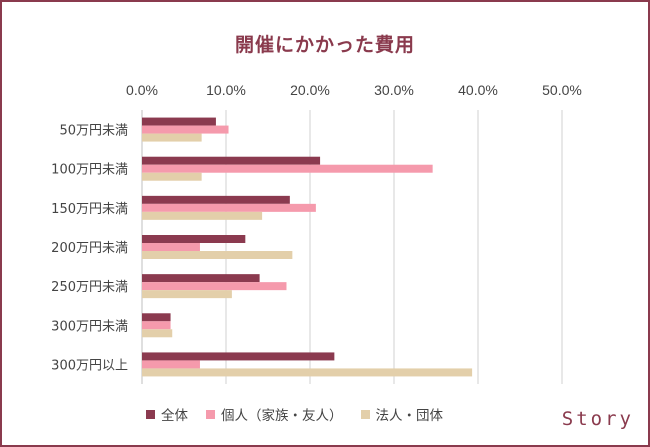 The image size is (650, 447). What do you see at coordinates (89, 365) in the screenshot?
I see `category-label: 300万円以上` at bounding box center [89, 365].